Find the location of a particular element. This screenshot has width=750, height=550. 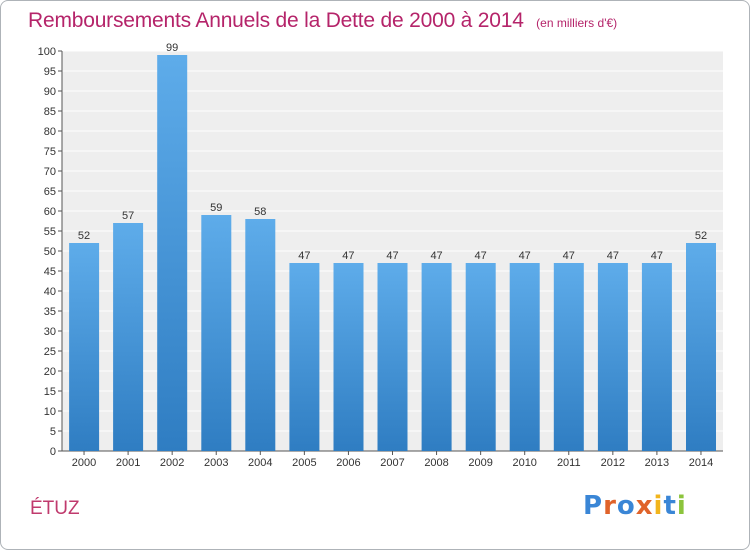

x-tick-label: 2002 is located at coordinates (172, 463).